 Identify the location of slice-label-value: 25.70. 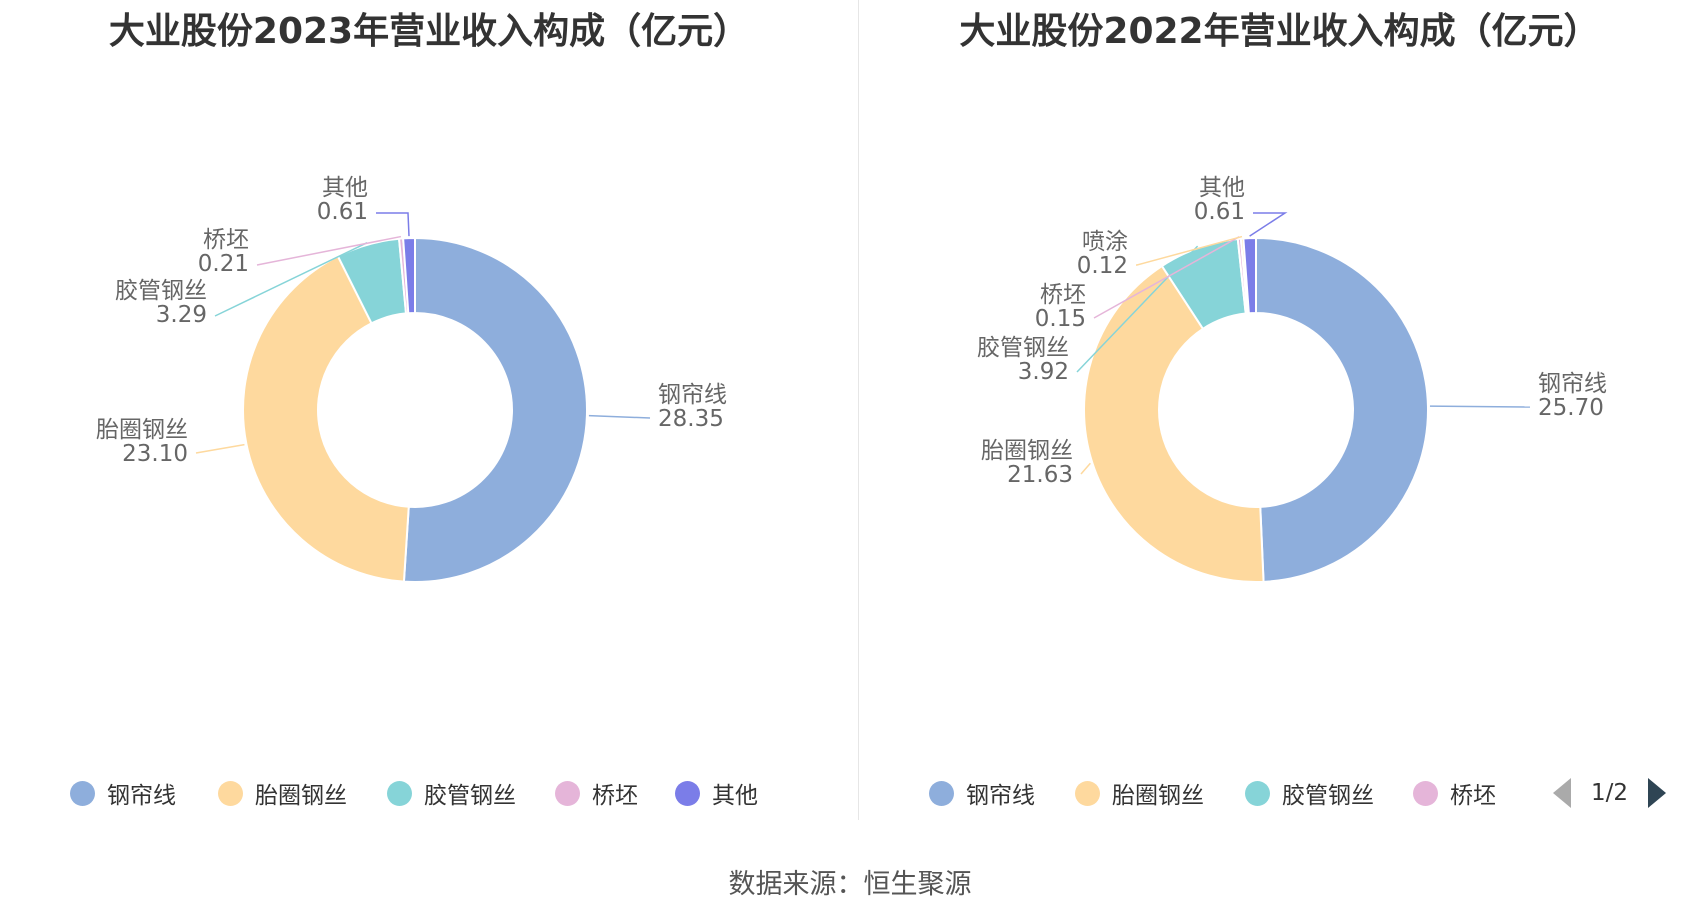
(1571, 408).